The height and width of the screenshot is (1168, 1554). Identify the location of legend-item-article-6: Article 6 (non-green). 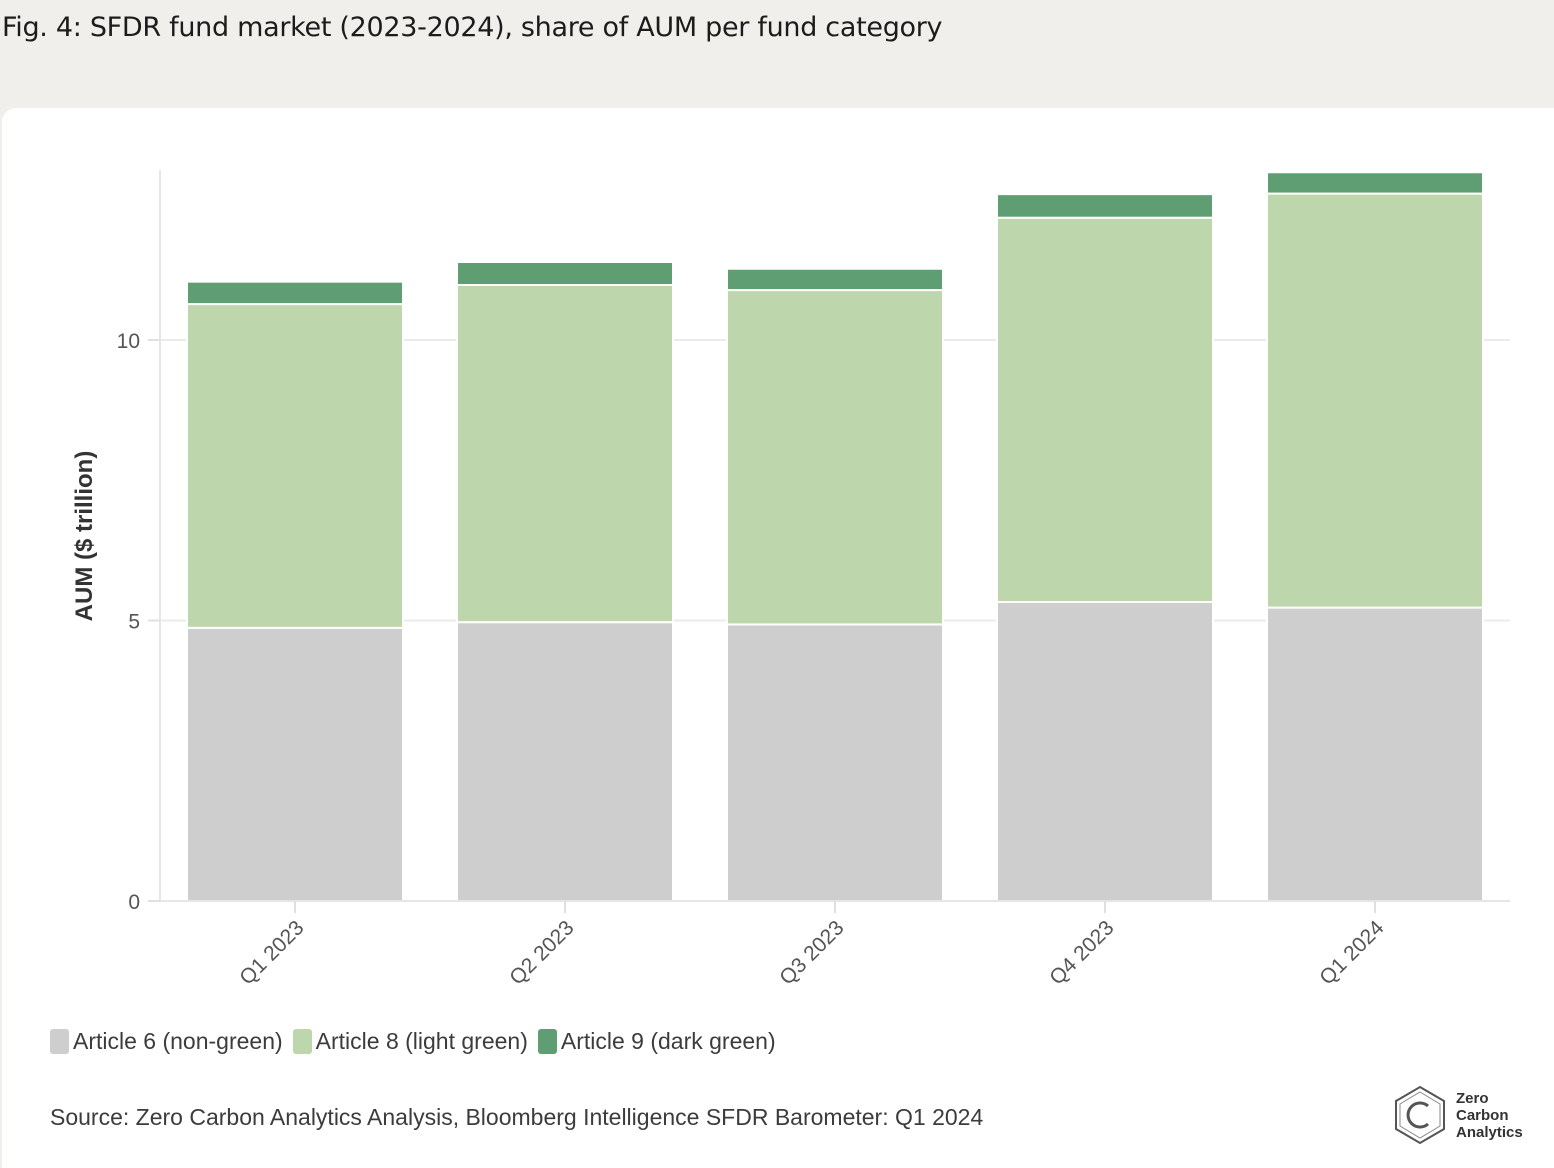
(166, 1041).